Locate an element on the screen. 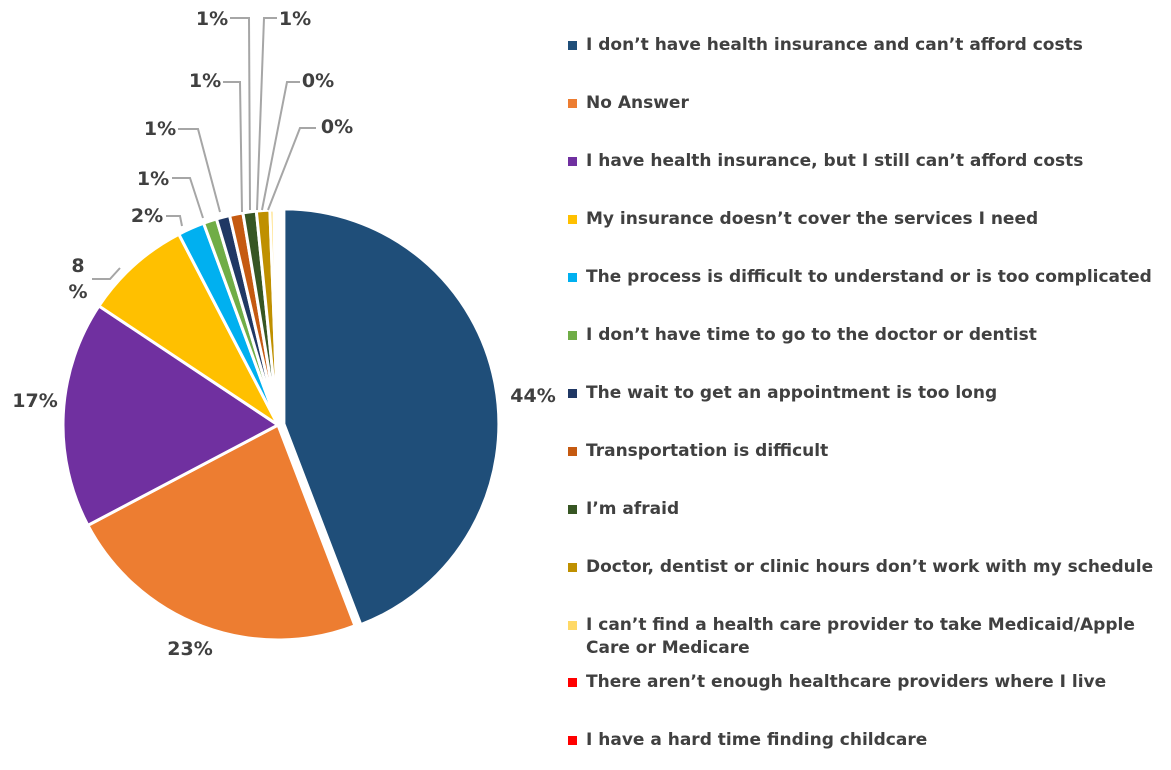 Image resolution: width=1171 pixels, height=770 pixels. data-label: 2% is located at coordinates (147, 216).